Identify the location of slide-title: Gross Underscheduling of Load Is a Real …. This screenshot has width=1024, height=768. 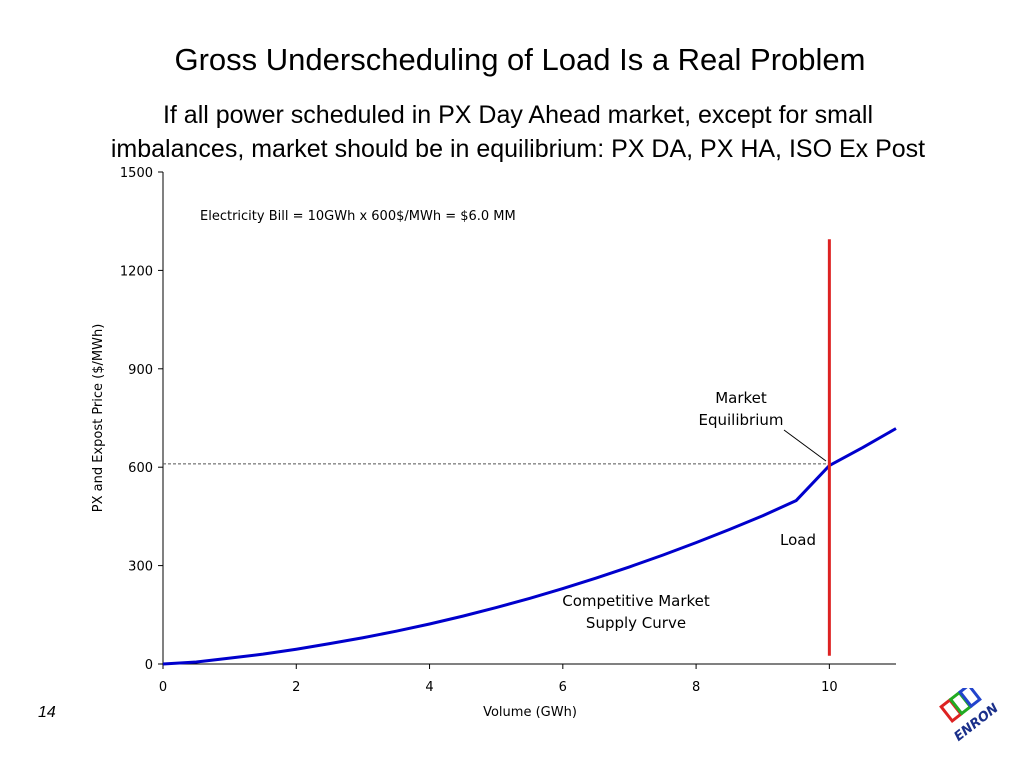
(520, 59).